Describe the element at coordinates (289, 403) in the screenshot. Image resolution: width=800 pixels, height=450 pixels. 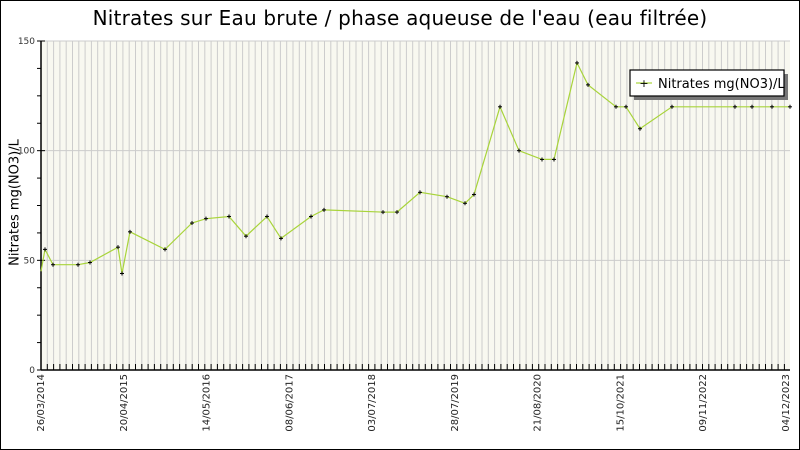
I see `x-tick-label: 08/06/2017` at that location.